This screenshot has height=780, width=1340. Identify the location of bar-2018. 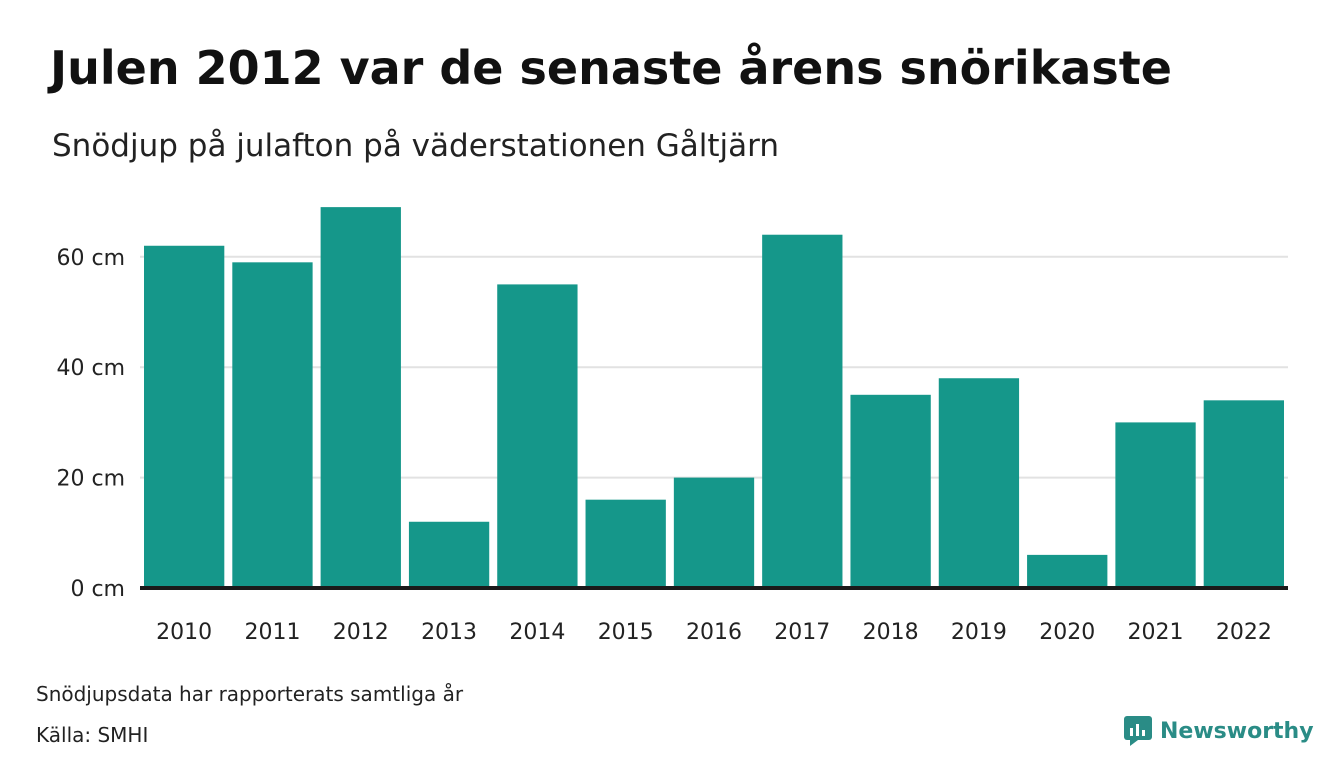
(890, 491).